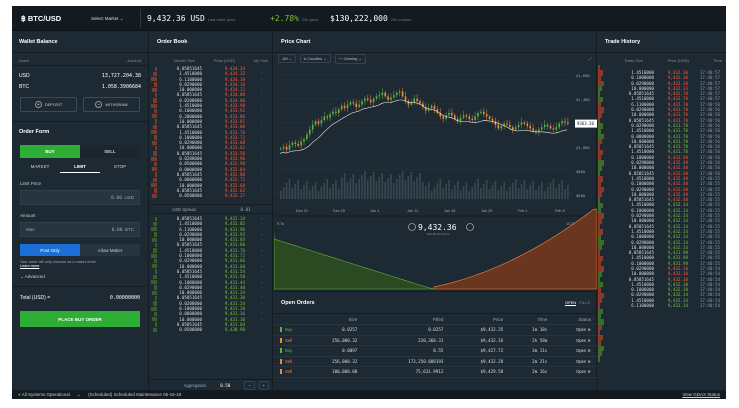  I want to click on aggregation-plus-button: +, so click(263, 385).